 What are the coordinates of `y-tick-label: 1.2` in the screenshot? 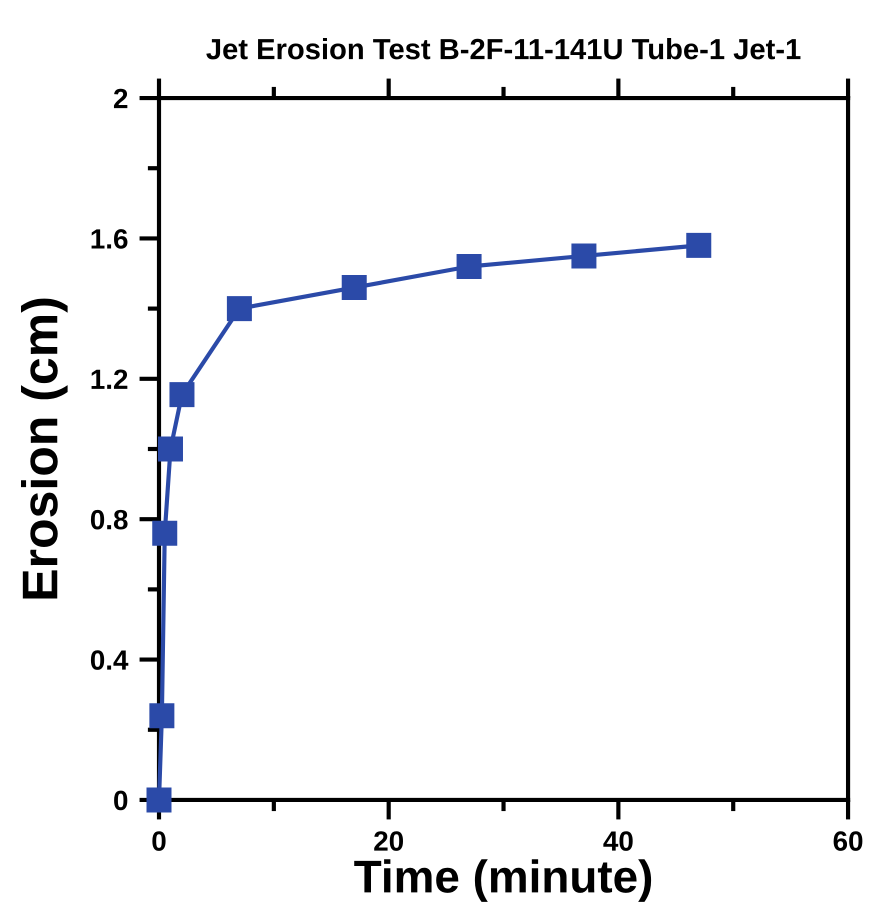 It's located at (110, 379).